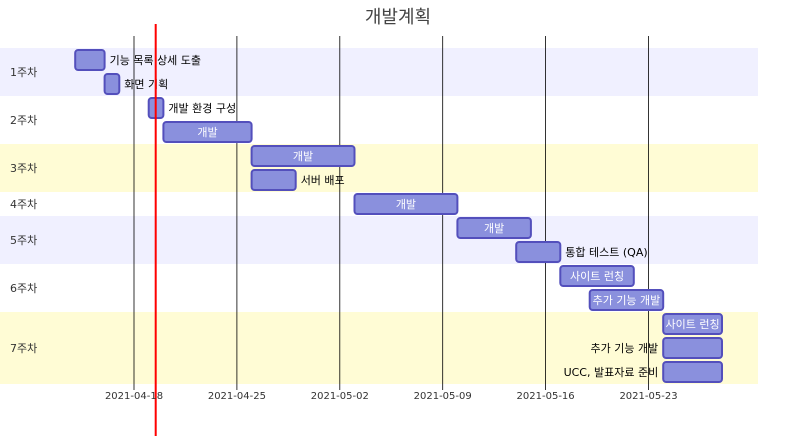  Describe the element at coordinates (546, 396) in the screenshot. I see `tick-label: 2021-05-16` at that location.